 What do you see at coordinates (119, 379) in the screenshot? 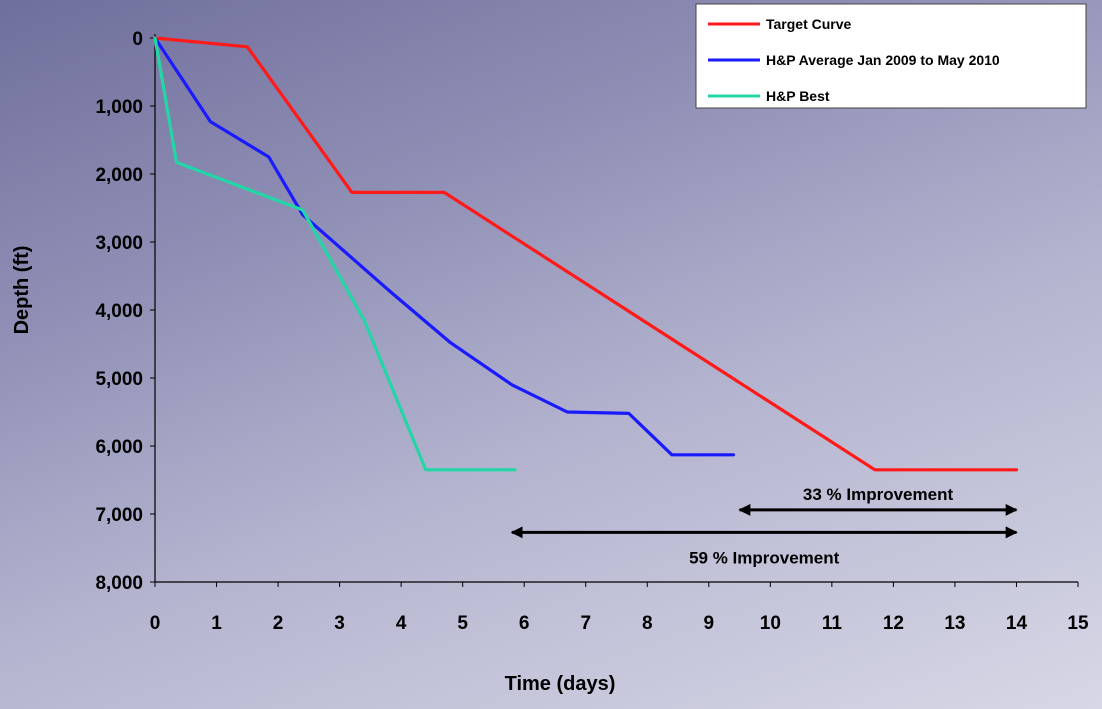
I see `y-tick-label: 5,000` at bounding box center [119, 379].